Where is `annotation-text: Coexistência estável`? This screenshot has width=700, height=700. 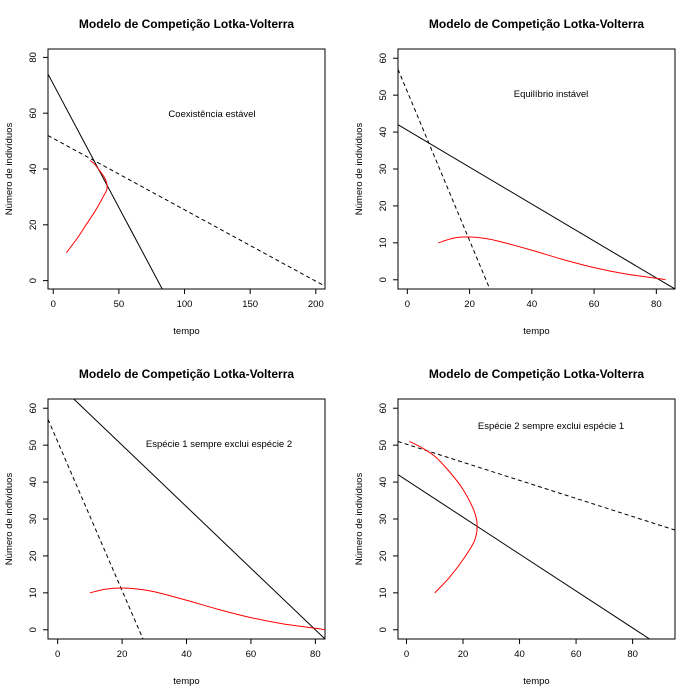
annotation-text: Coexistência estável is located at coordinates (211, 114).